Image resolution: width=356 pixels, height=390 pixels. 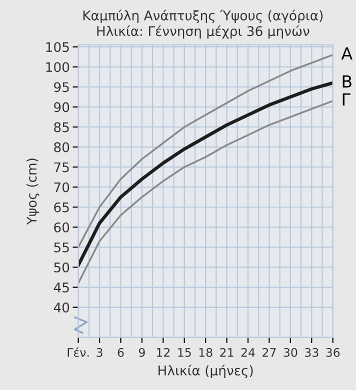 I want to click on y-axis-title: Υψος (cm), so click(x=33, y=191).